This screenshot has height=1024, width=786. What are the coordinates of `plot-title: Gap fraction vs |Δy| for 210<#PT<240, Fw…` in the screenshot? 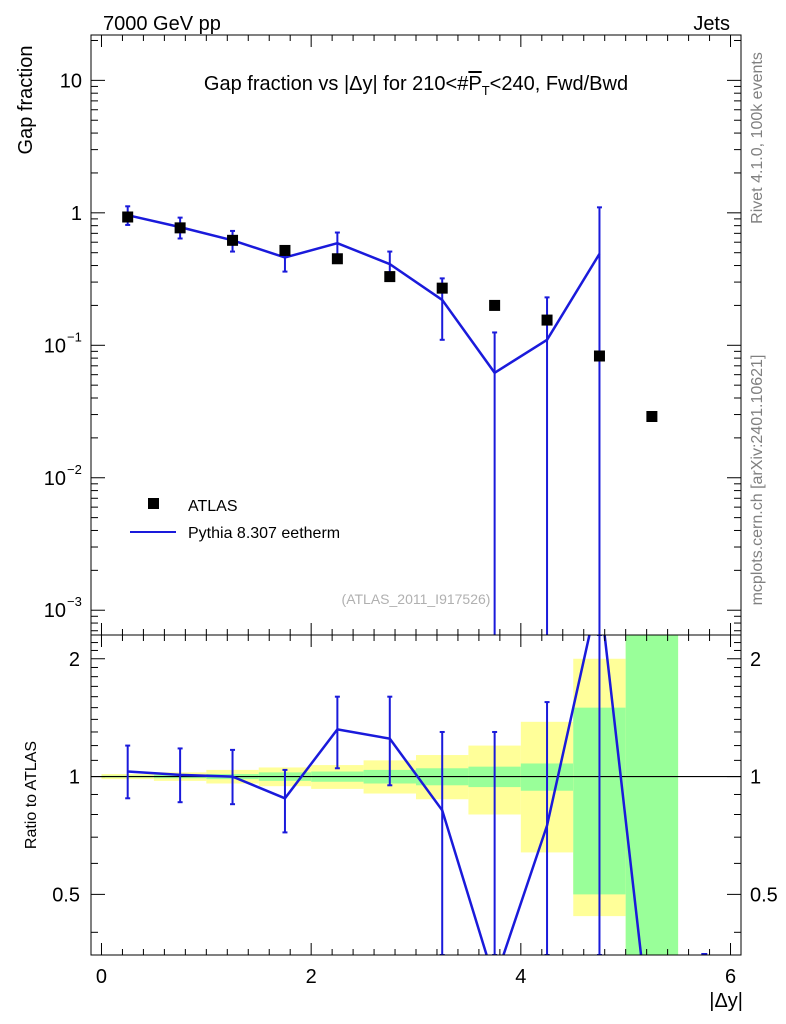 It's located at (416, 85).